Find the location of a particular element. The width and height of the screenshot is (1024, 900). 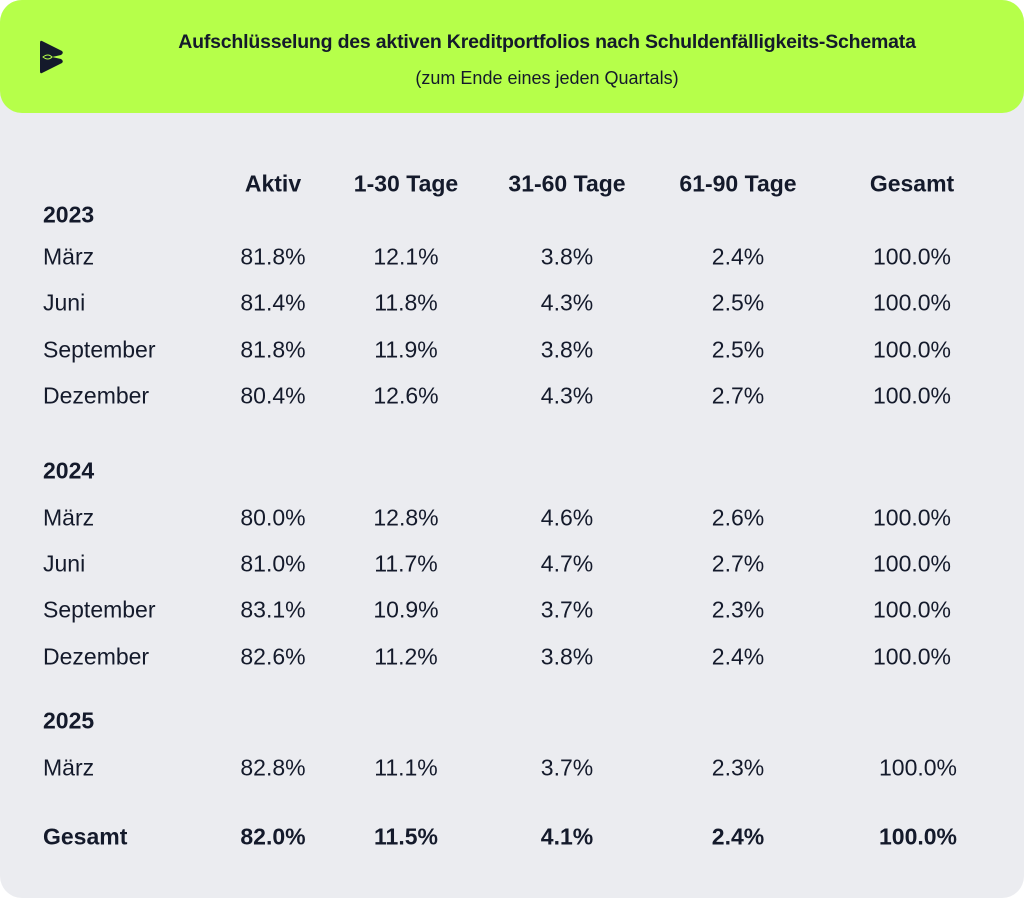

year-heading: 2024 is located at coordinates (69, 470).